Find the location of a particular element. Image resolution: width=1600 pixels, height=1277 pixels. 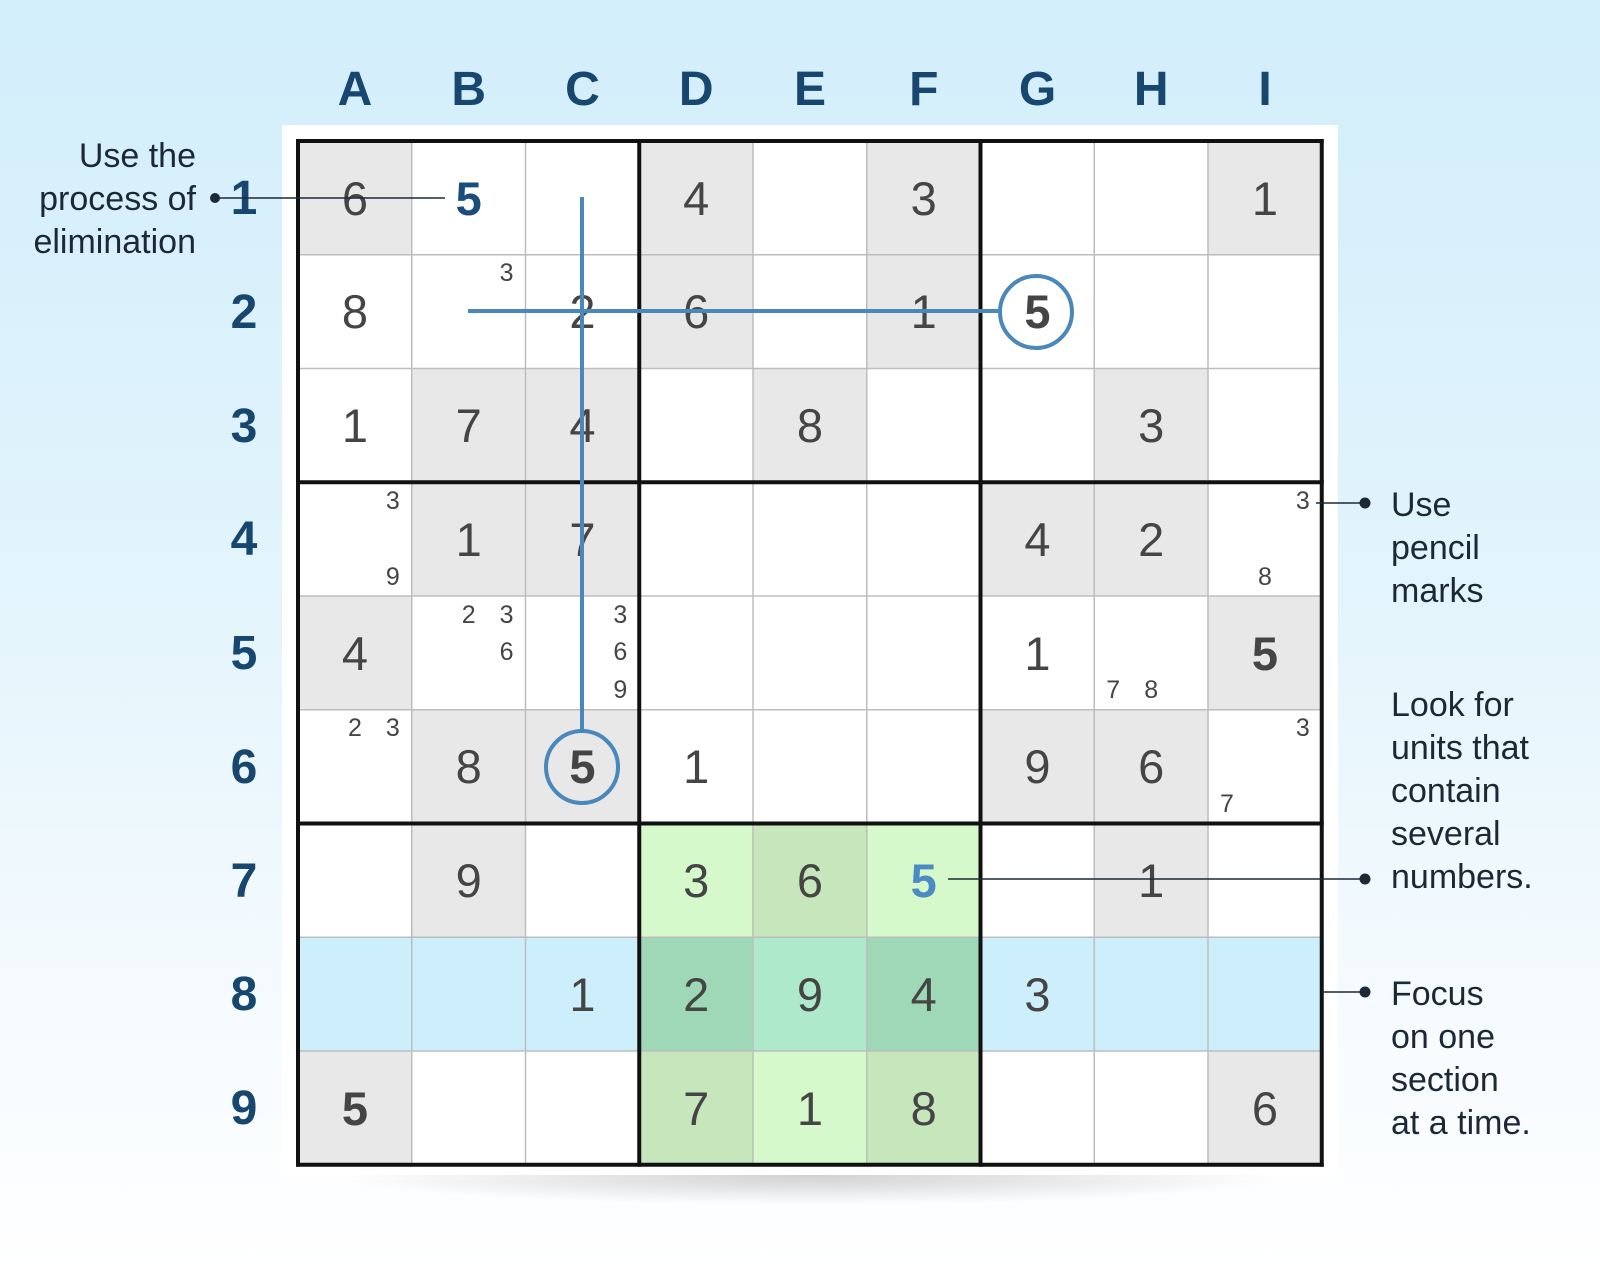

cell-D4 is located at coordinates (696, 539).